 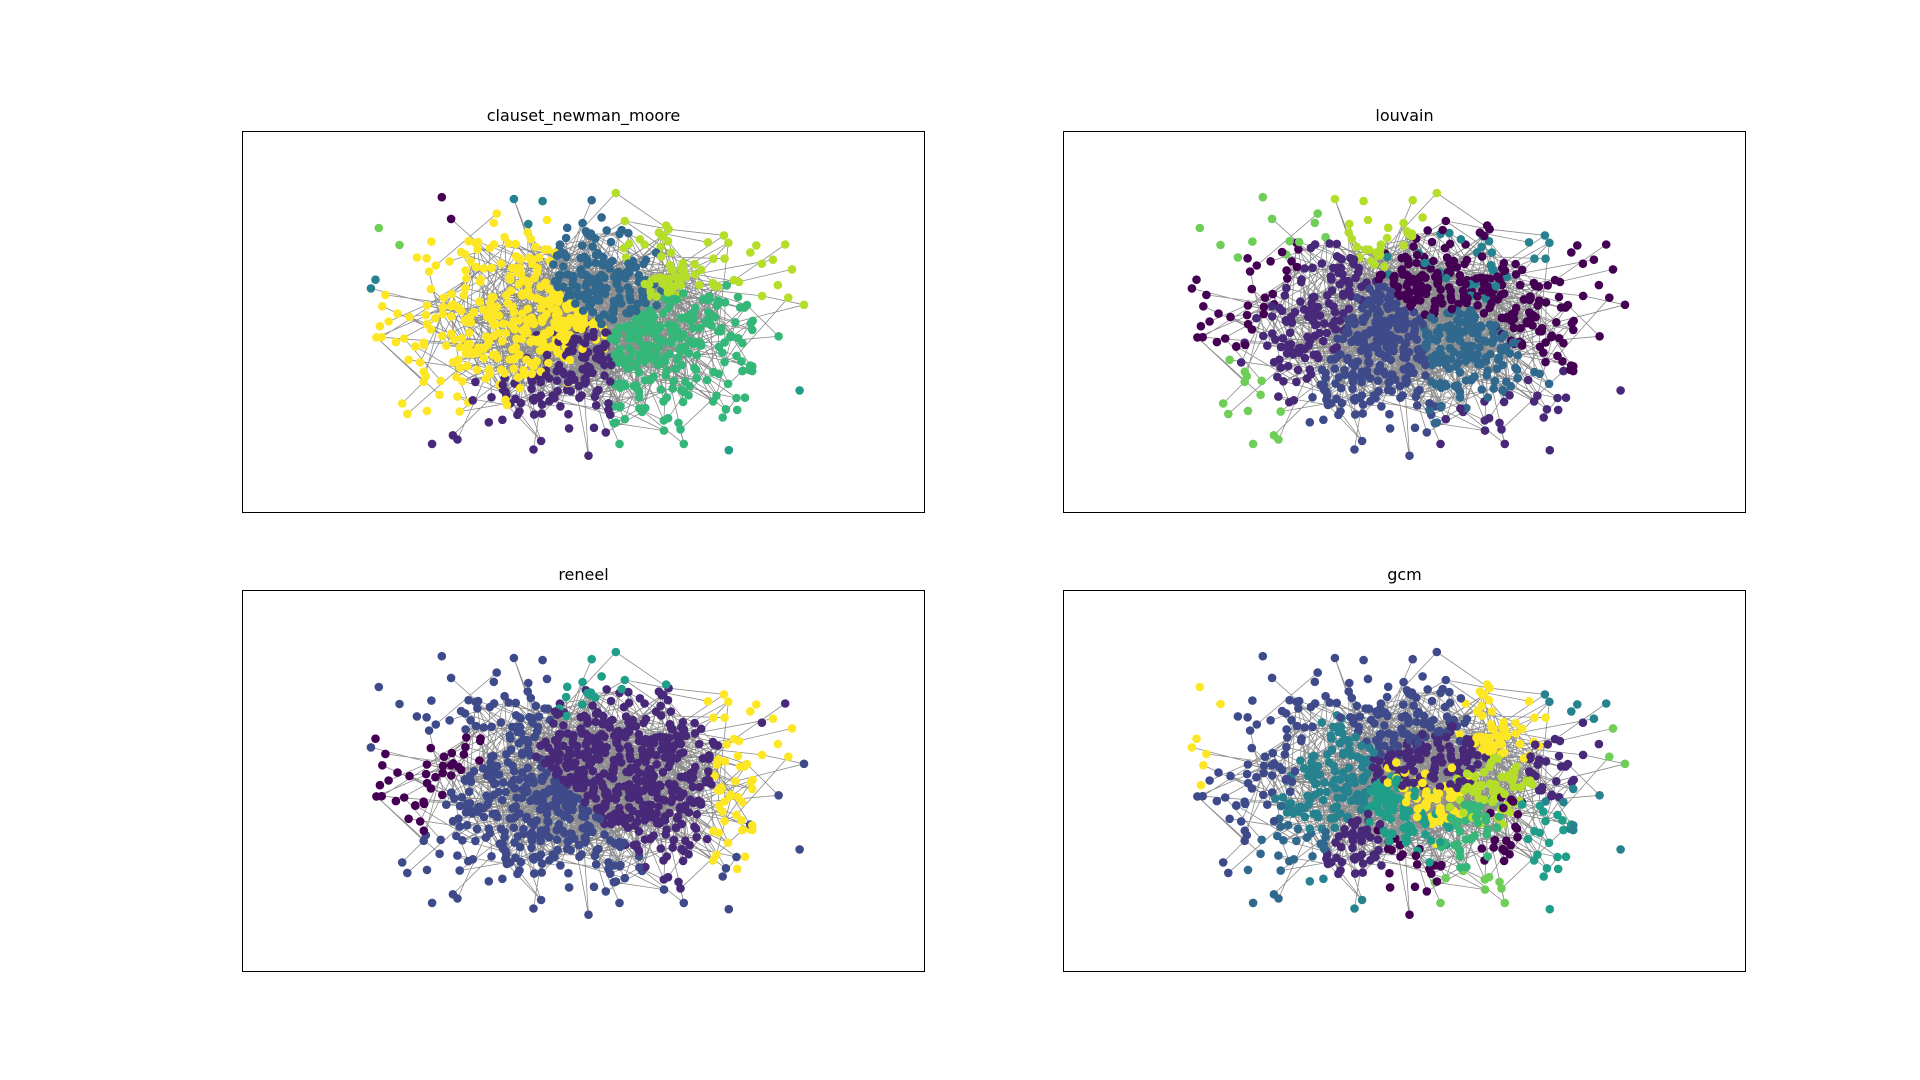 I want to click on panel-title: louvain, so click(x=1404, y=115).